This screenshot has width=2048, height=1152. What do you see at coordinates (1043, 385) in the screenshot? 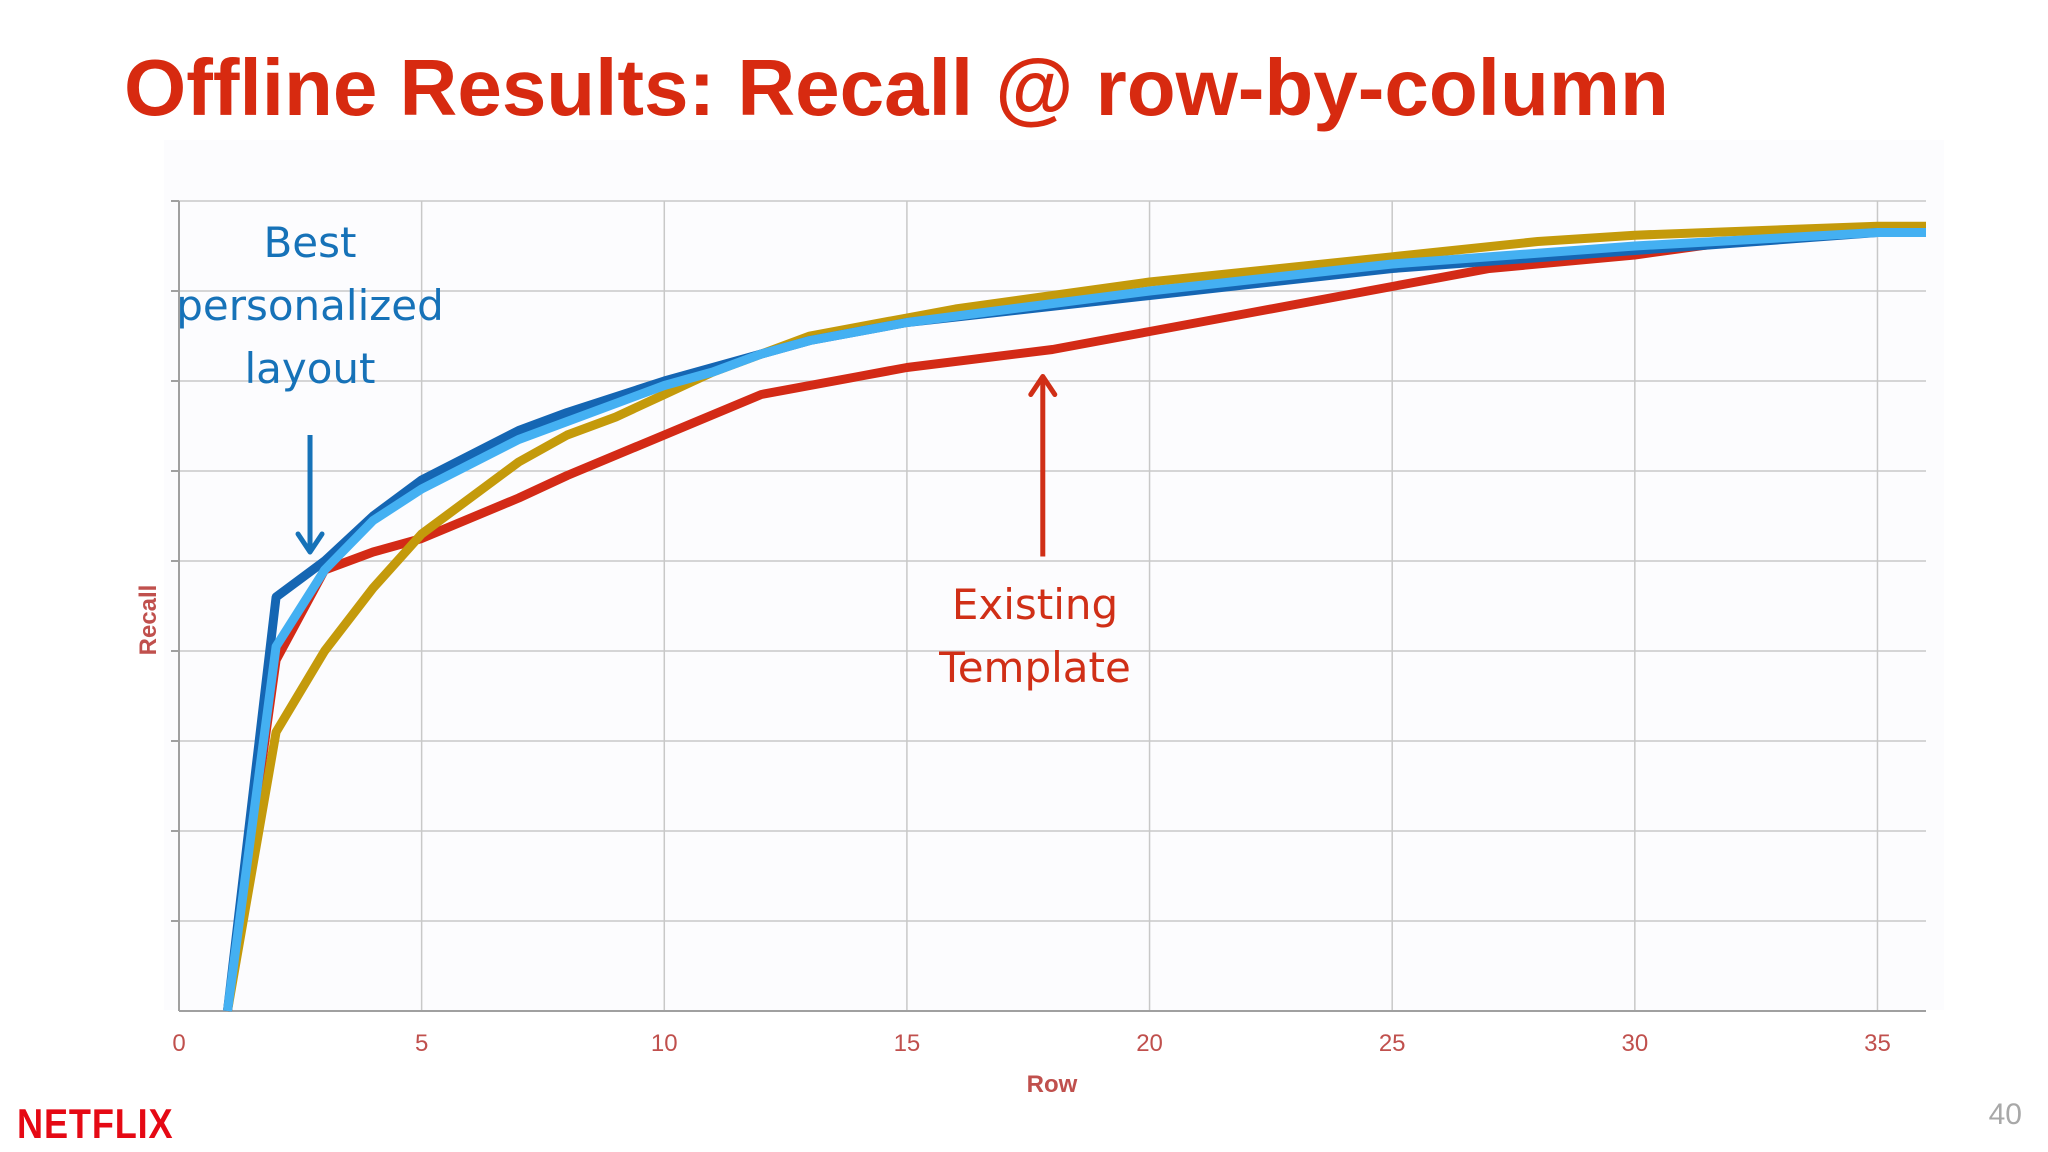
I see `annotation-existing-arrowhead` at bounding box center [1043, 385].